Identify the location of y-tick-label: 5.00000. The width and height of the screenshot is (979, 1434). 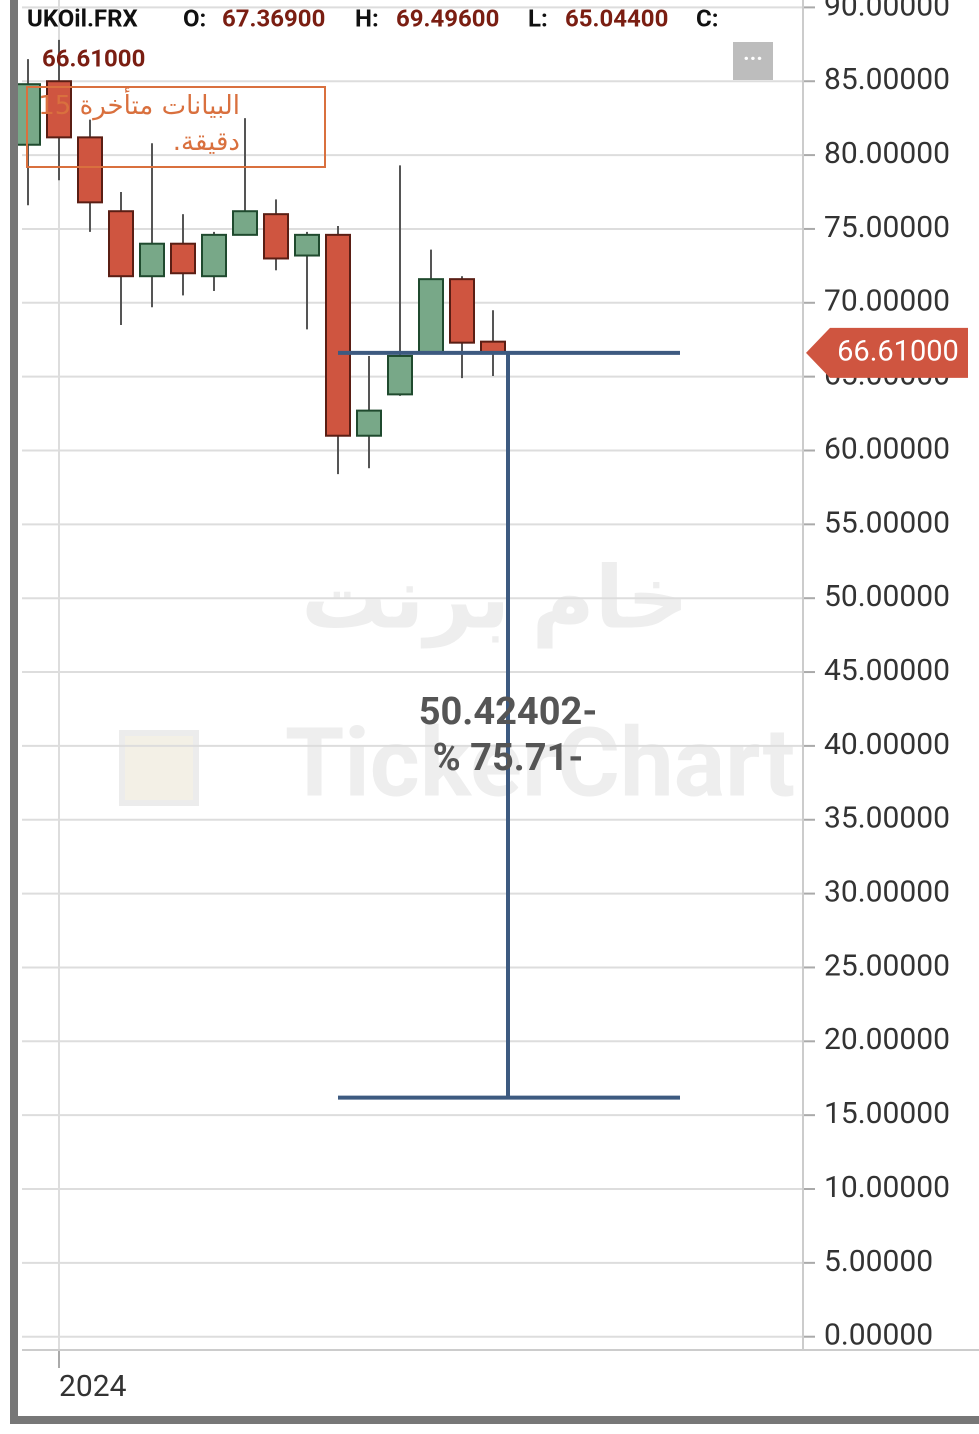
(878, 1261).